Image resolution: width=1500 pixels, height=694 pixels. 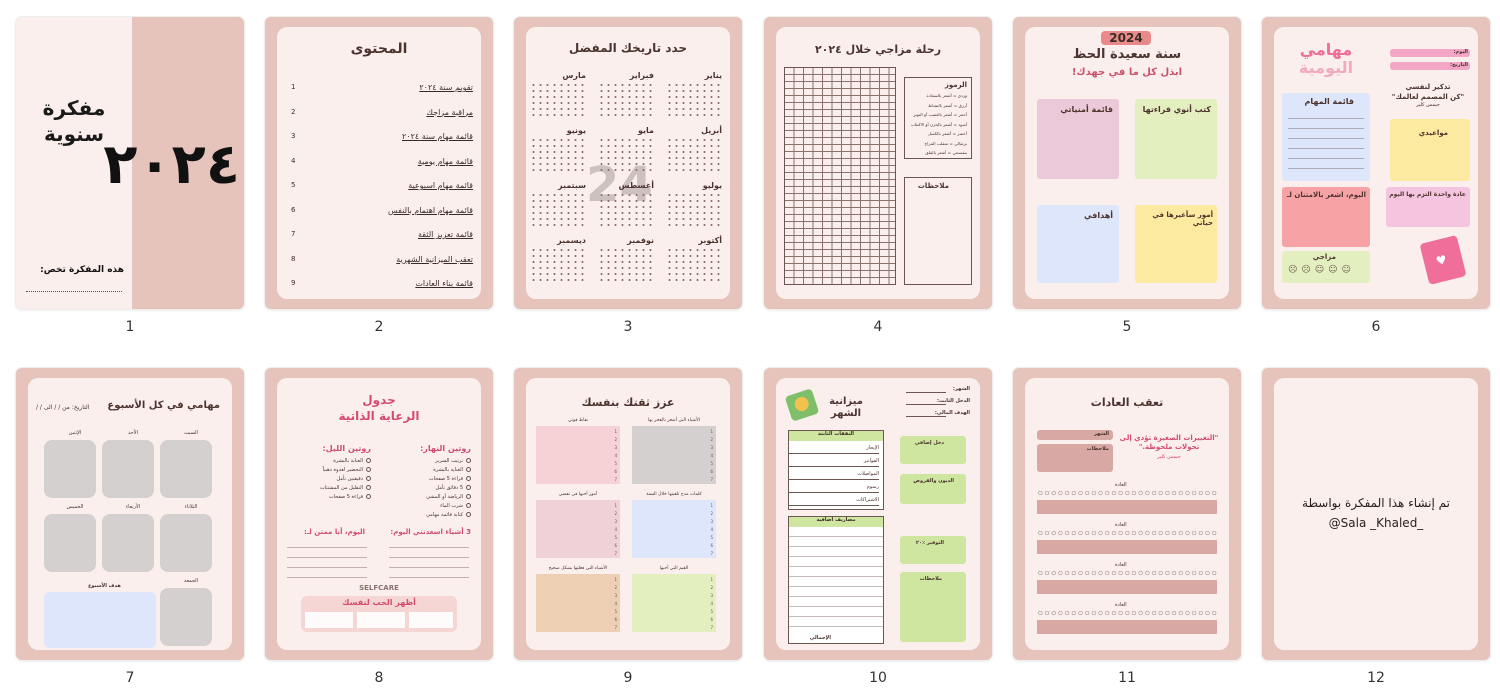 What do you see at coordinates (1169, 457) in the screenshot?
I see `habit-quote-author: جيمس كلير` at bounding box center [1169, 457].